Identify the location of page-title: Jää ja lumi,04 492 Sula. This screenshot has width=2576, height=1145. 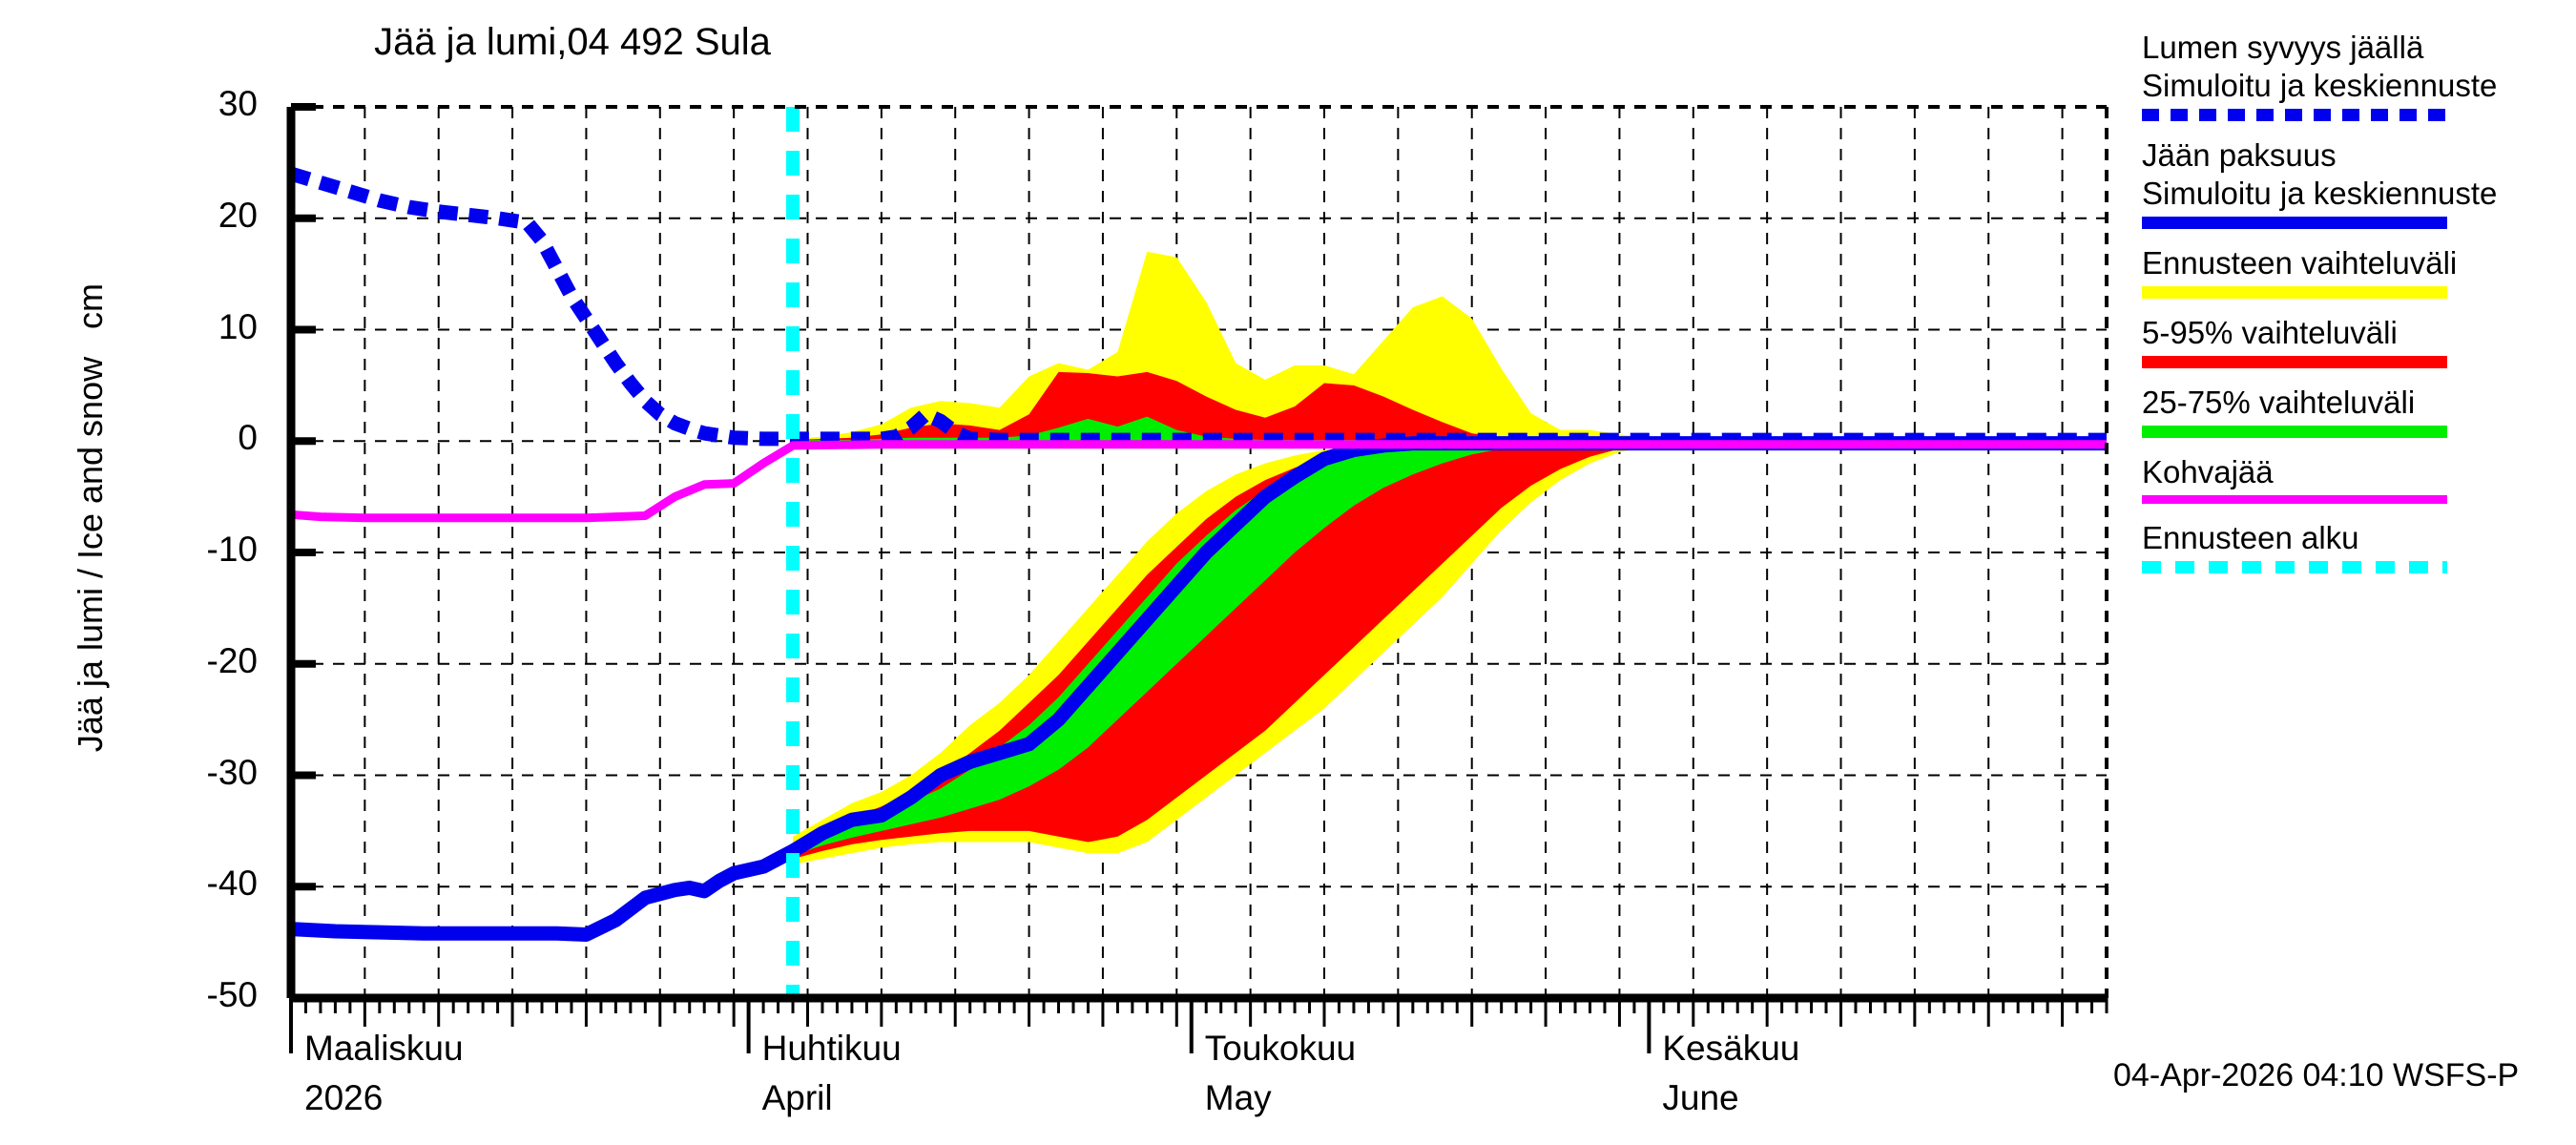
(572, 42).